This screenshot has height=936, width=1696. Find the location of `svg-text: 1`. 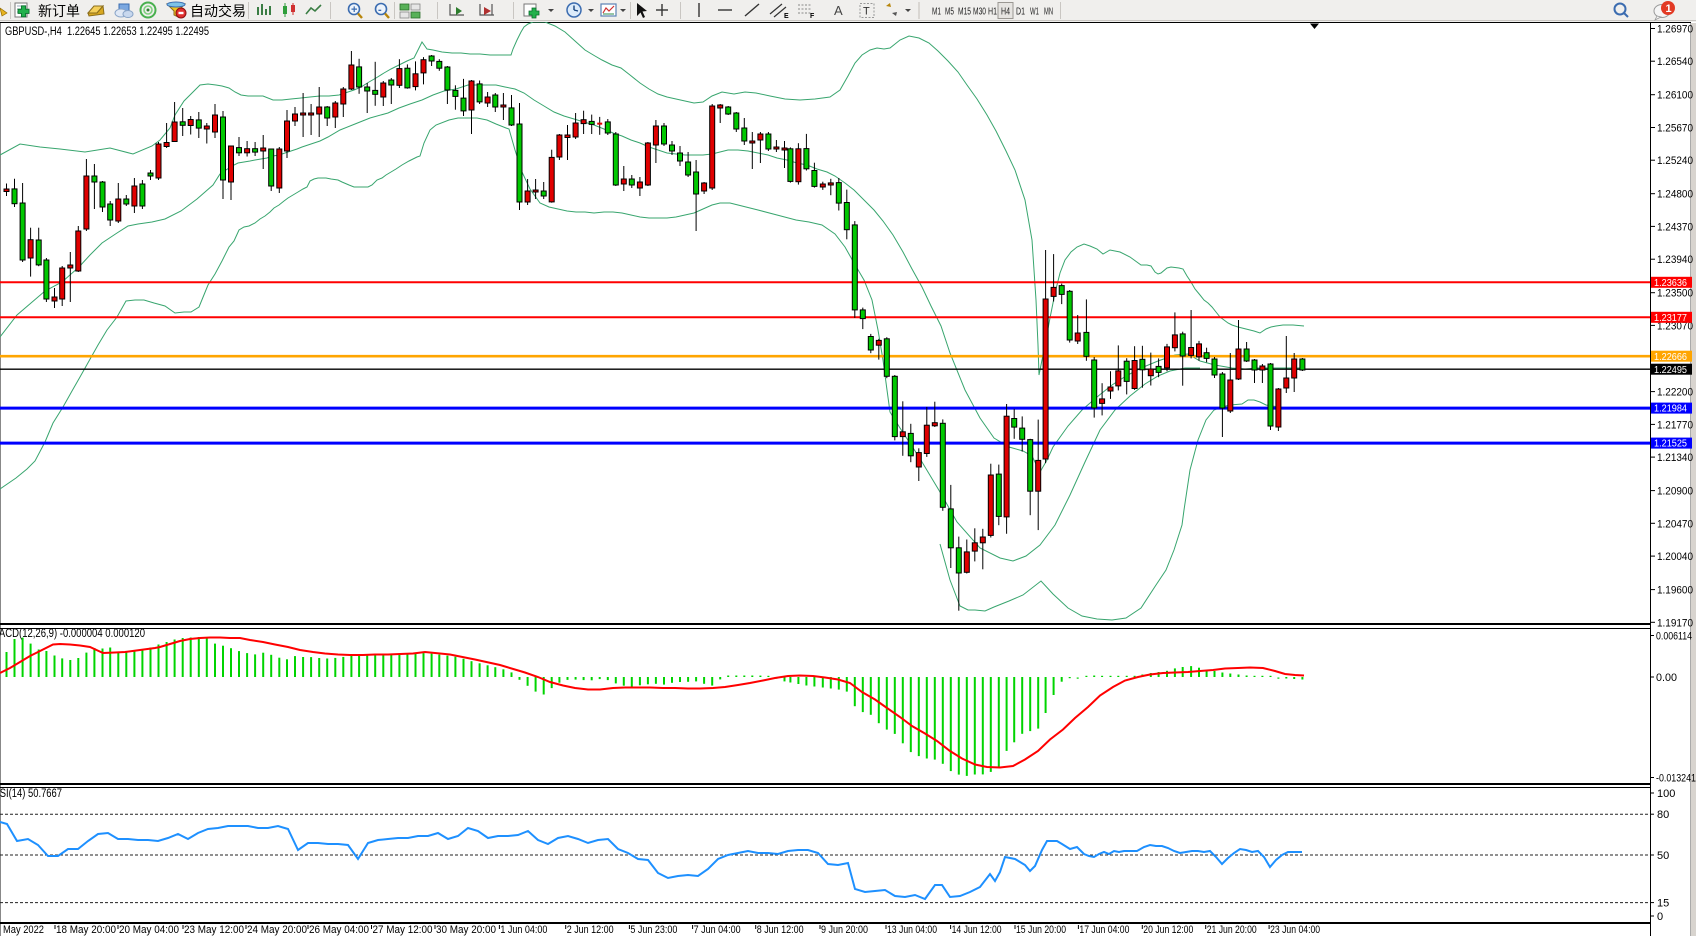

svg-text: 1 is located at coordinates (1669, 9).